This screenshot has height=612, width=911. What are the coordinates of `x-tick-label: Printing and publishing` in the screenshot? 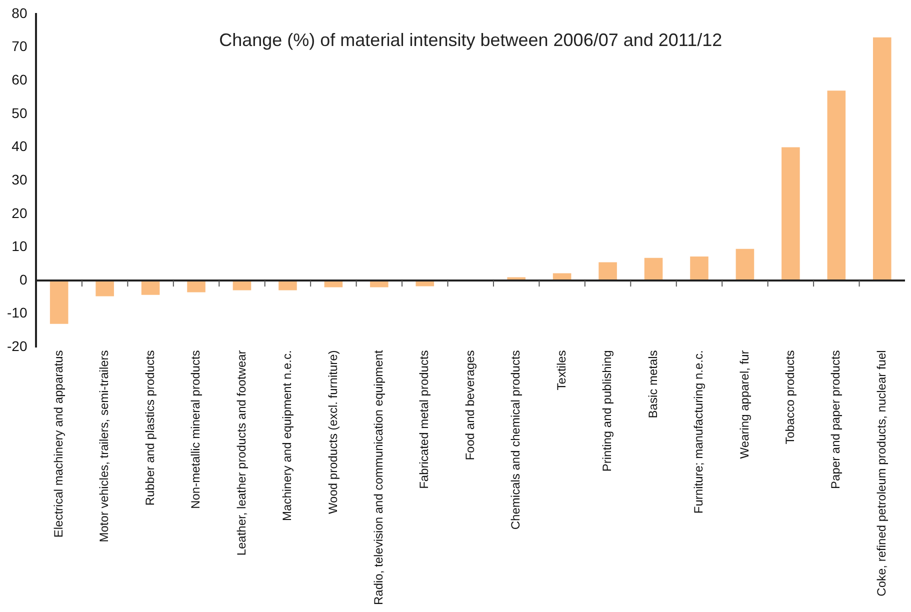 It's located at (607, 411).